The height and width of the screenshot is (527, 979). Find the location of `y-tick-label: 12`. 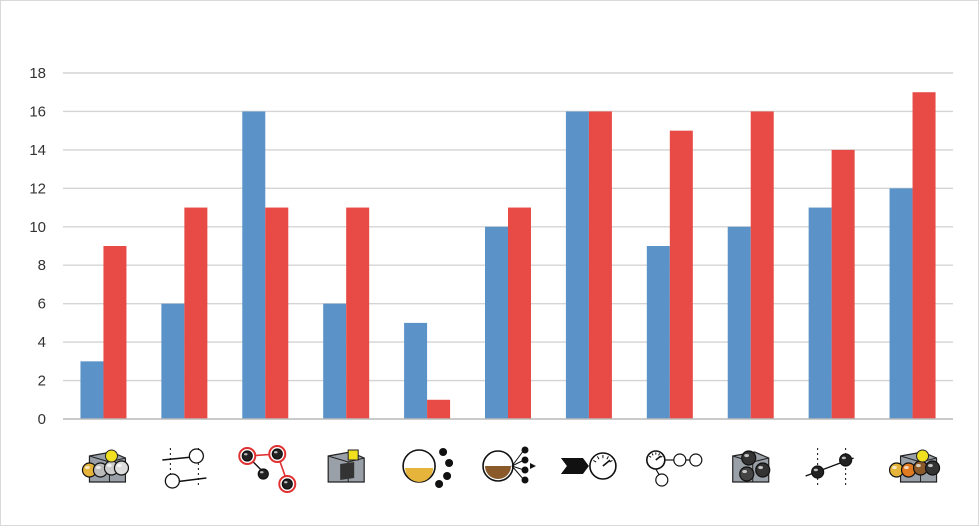

y-tick-label: 12 is located at coordinates (37, 188).